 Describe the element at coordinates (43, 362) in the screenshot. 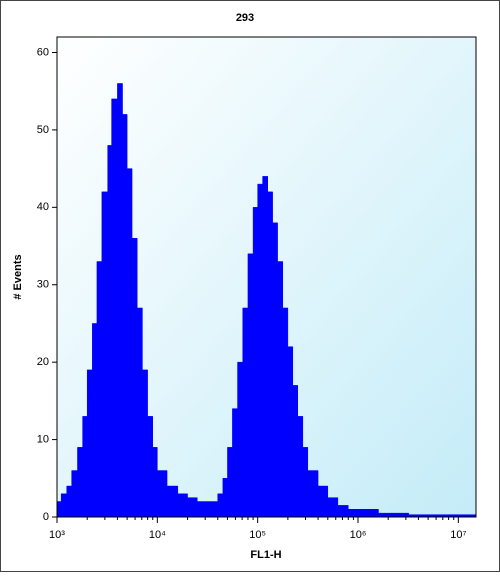

I see `y-tick-label: 20` at that location.